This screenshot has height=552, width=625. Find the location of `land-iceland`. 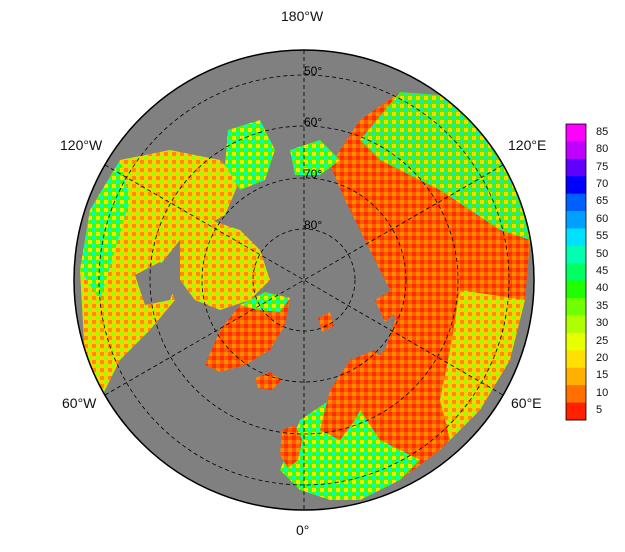

land-iceland is located at coordinates (268, 381).